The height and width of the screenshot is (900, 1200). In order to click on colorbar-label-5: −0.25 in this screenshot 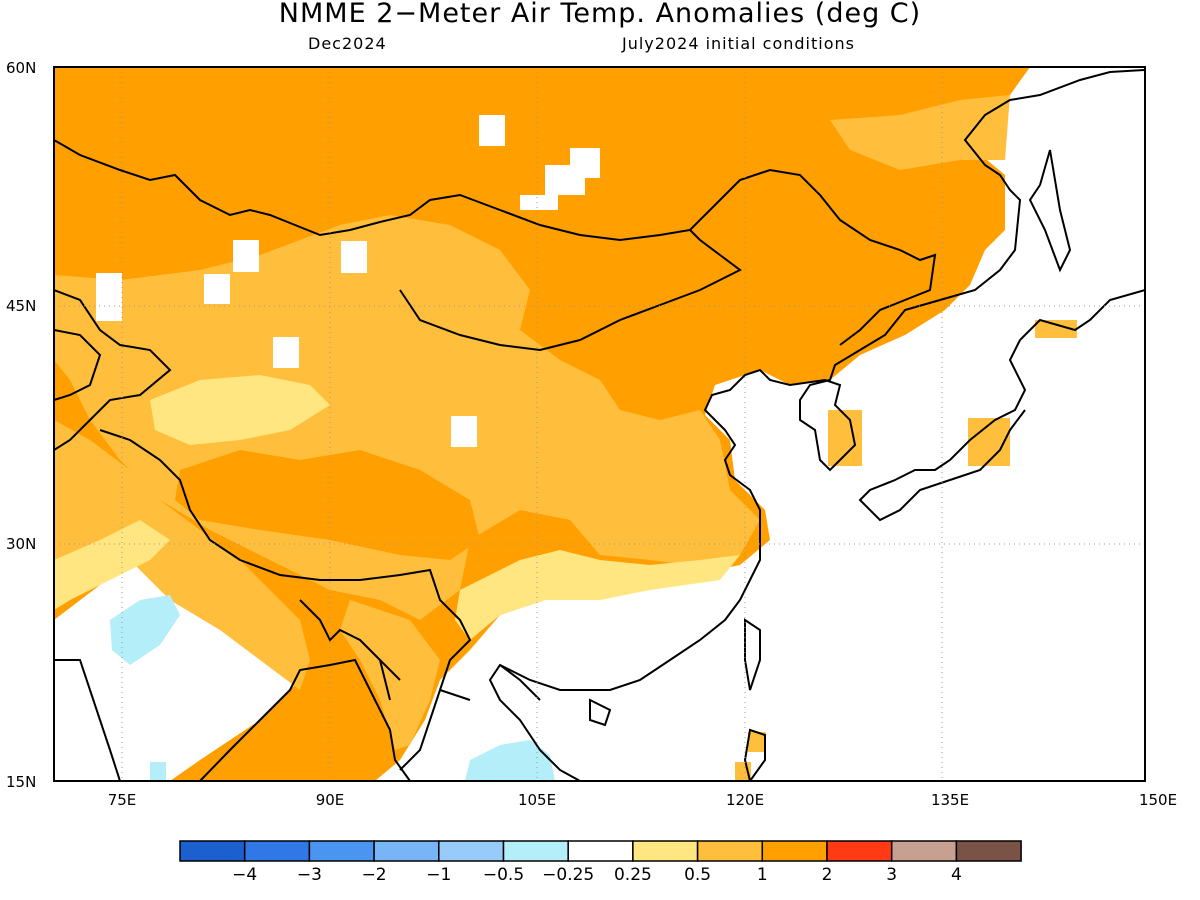, I will do `click(568, 875)`.